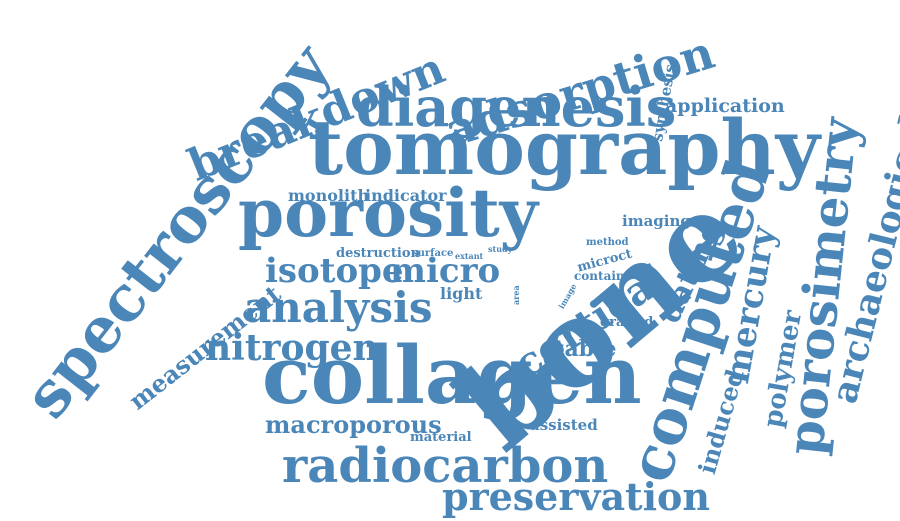 This screenshot has height=521, width=900. What do you see at coordinates (433, 253) in the screenshot?
I see `word-surface: surface` at bounding box center [433, 253].